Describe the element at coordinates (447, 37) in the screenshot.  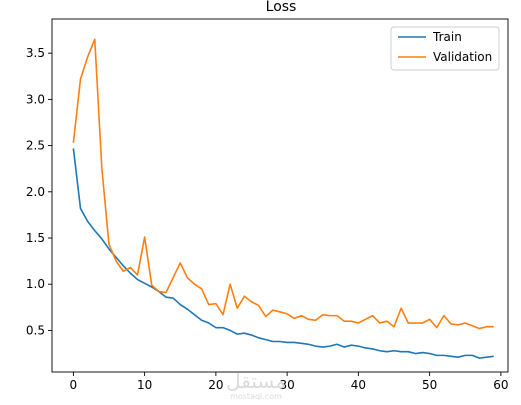
I see `legend-train-label: Train` at that location.